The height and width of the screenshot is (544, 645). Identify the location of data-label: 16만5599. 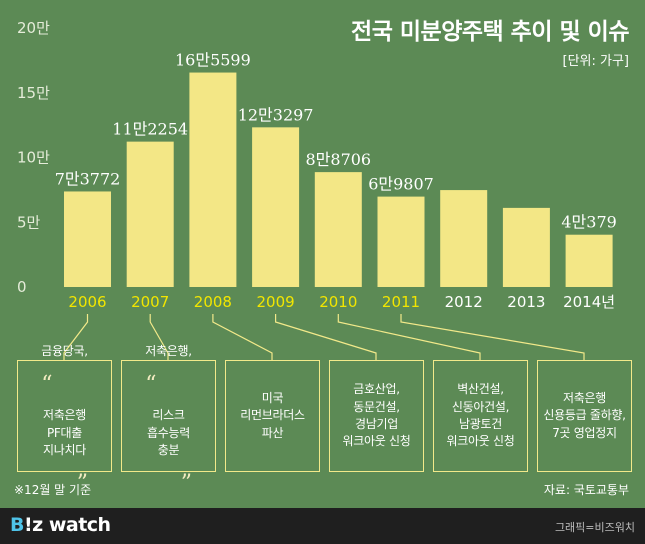
(213, 60).